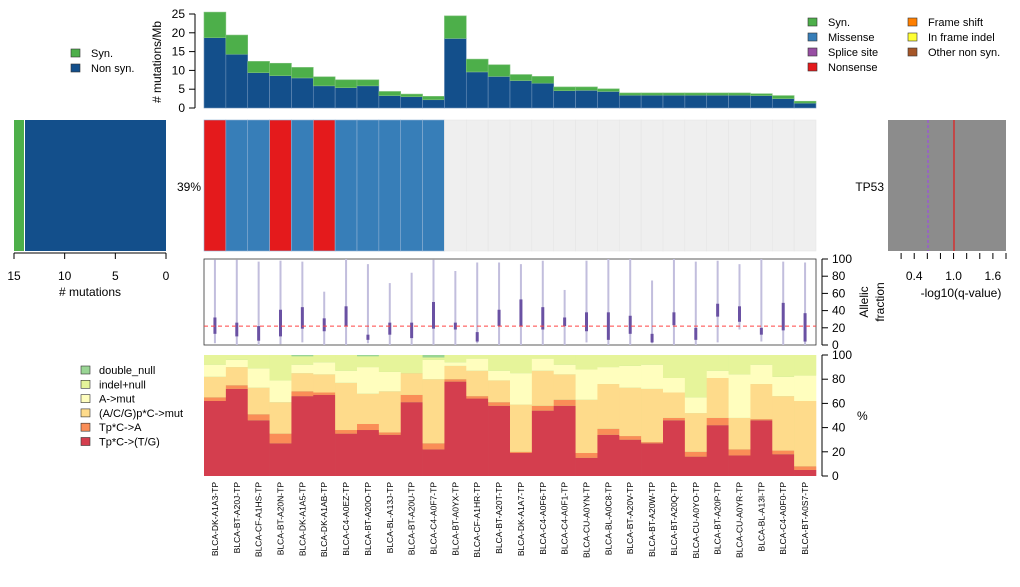 This screenshot has height=587, width=1020. I want to click on allelic-fraction-frame, so click(510, 302).